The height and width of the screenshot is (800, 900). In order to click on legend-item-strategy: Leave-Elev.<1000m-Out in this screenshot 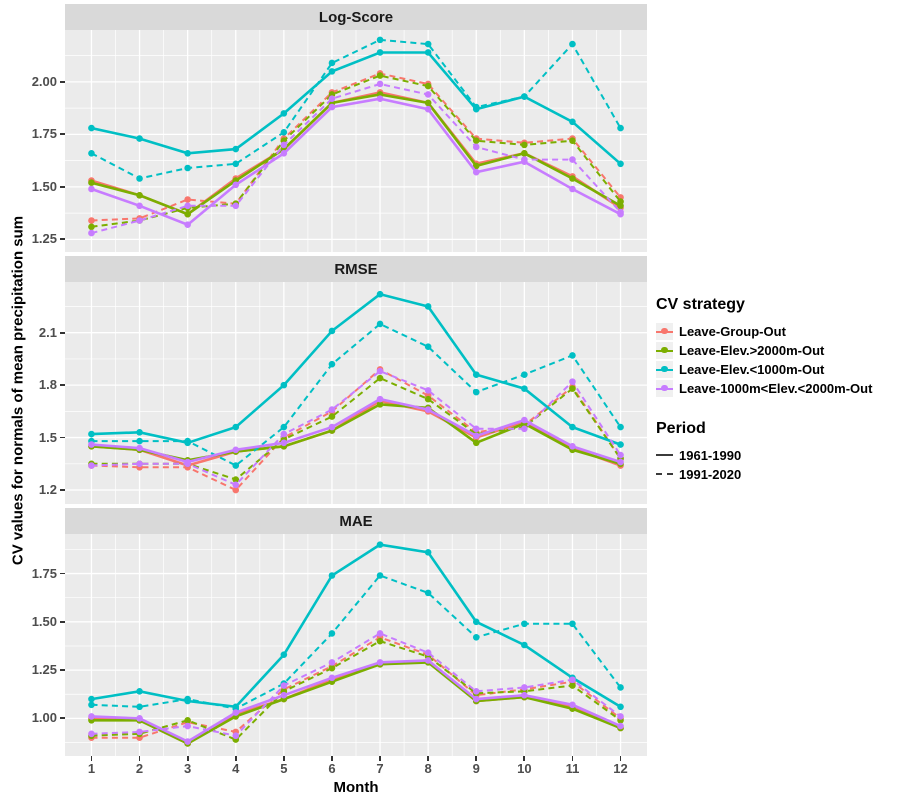, I will do `click(776, 369)`.